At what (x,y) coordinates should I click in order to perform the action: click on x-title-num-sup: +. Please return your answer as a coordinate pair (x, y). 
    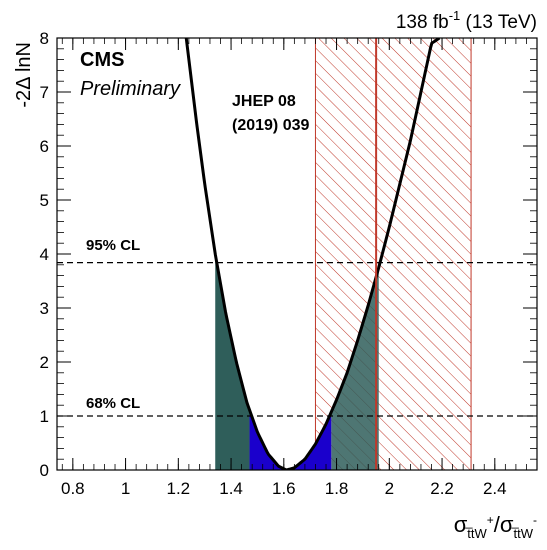
    Looking at the image, I should click on (490, 520).